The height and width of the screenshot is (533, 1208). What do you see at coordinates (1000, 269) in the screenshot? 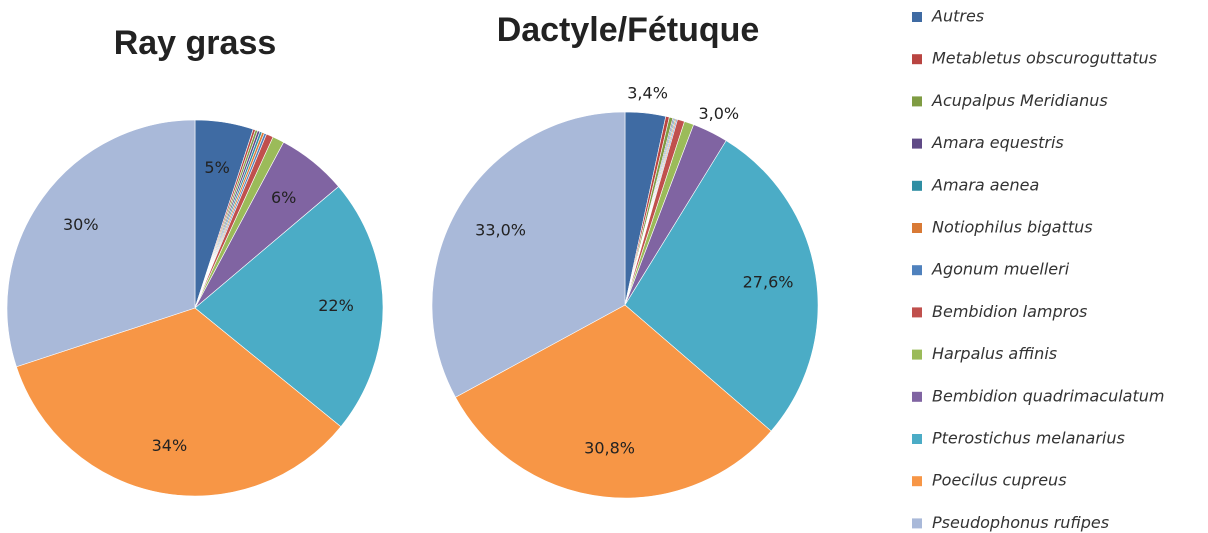
I see `legend-label: Agonum muelleri` at bounding box center [1000, 269].